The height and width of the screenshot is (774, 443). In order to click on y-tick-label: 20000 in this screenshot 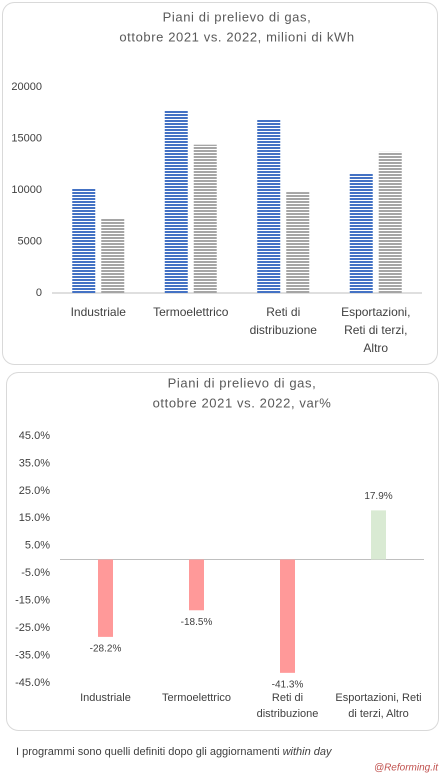, I will do `click(26, 87)`.